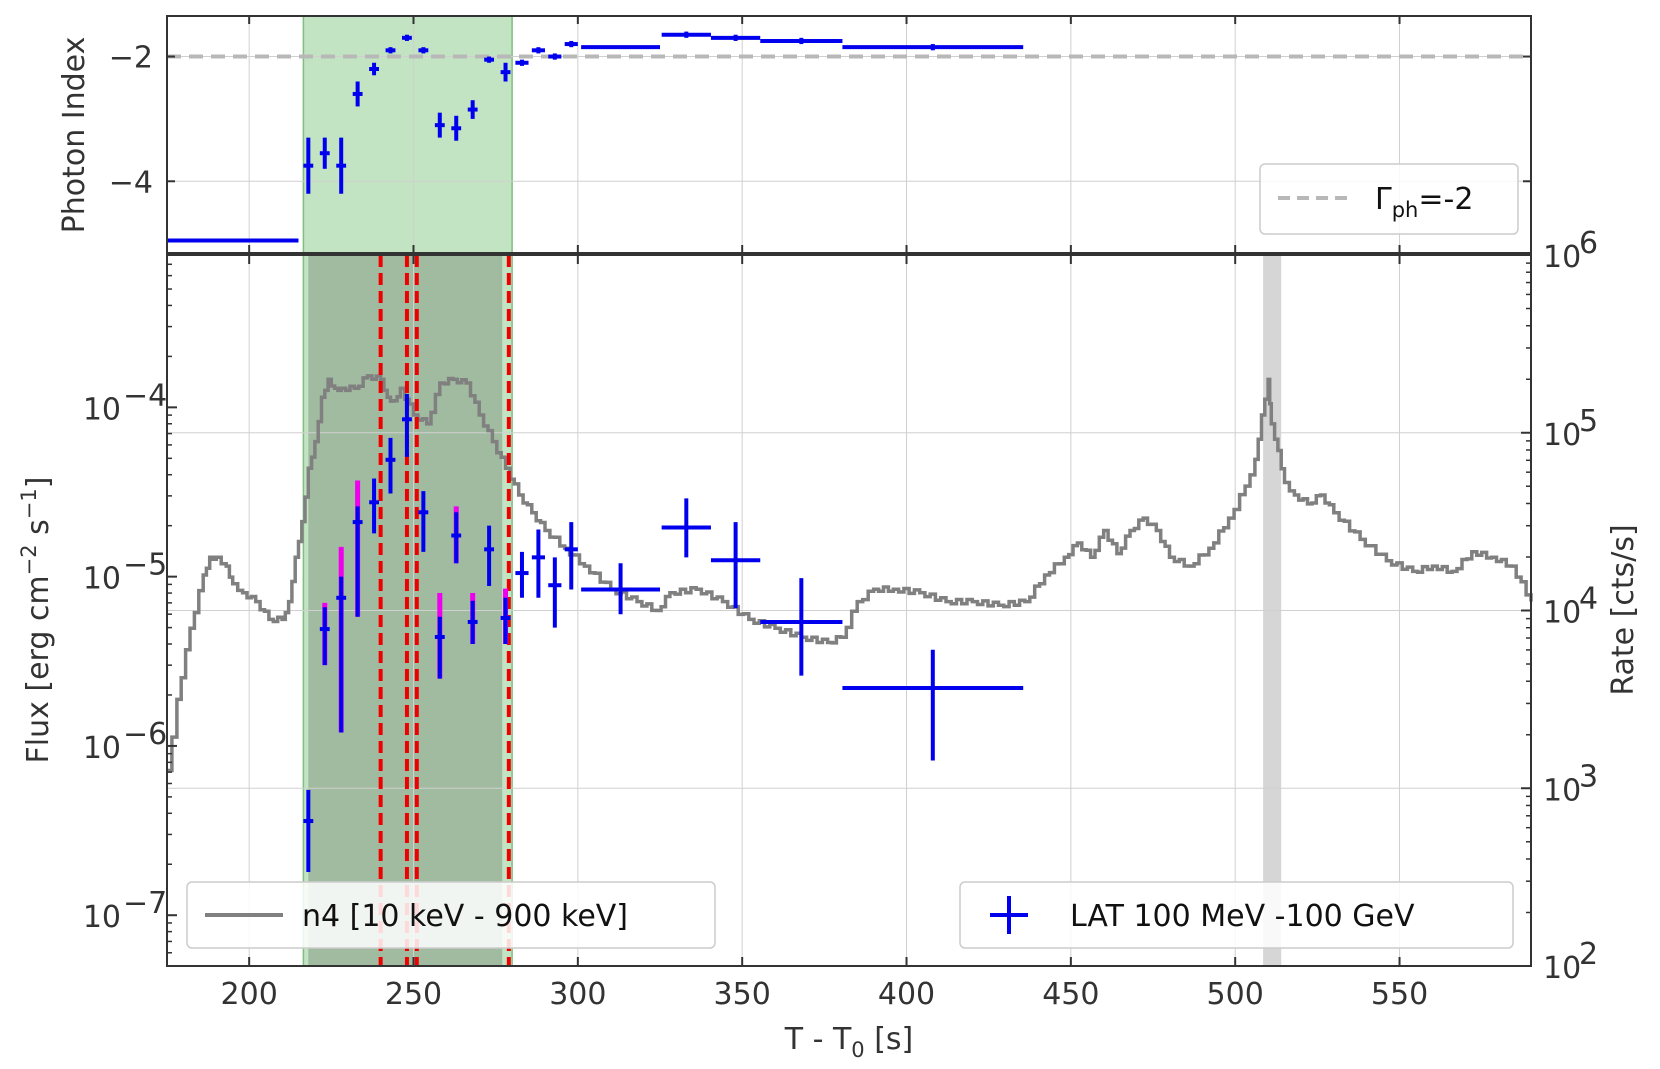  What do you see at coordinates (74, 135) in the screenshot?
I see `photon-index-axis-label: Photon Index` at bounding box center [74, 135].